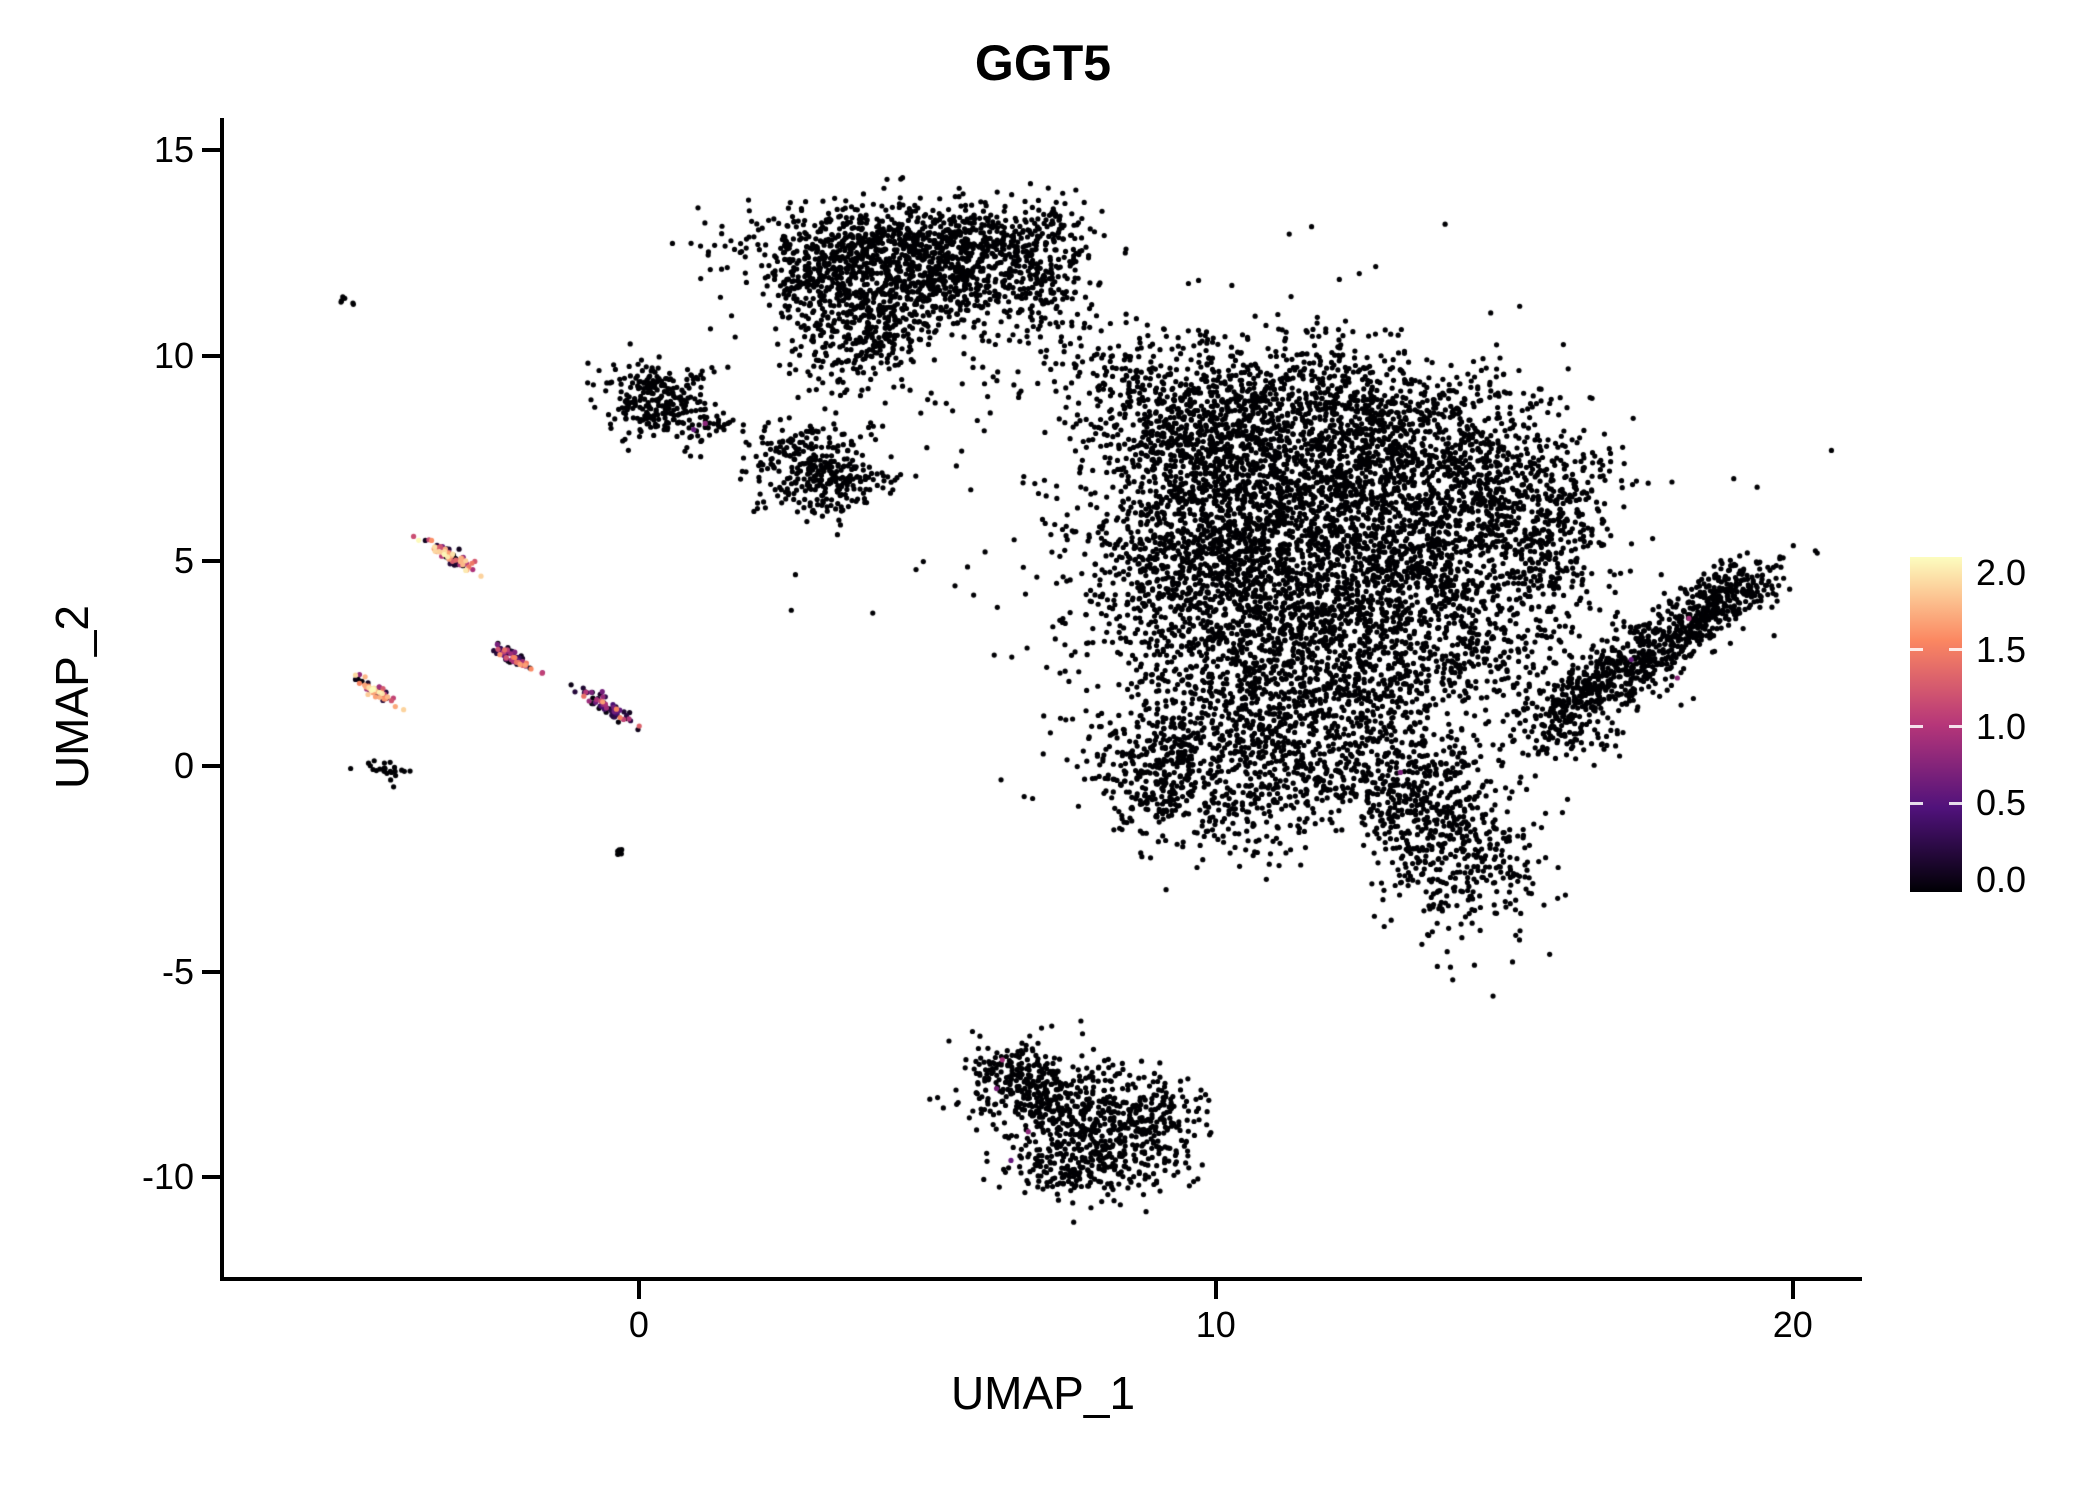 The height and width of the screenshot is (1500, 2100). I want to click on x-tick-label: 20, so click(1792, 1324).